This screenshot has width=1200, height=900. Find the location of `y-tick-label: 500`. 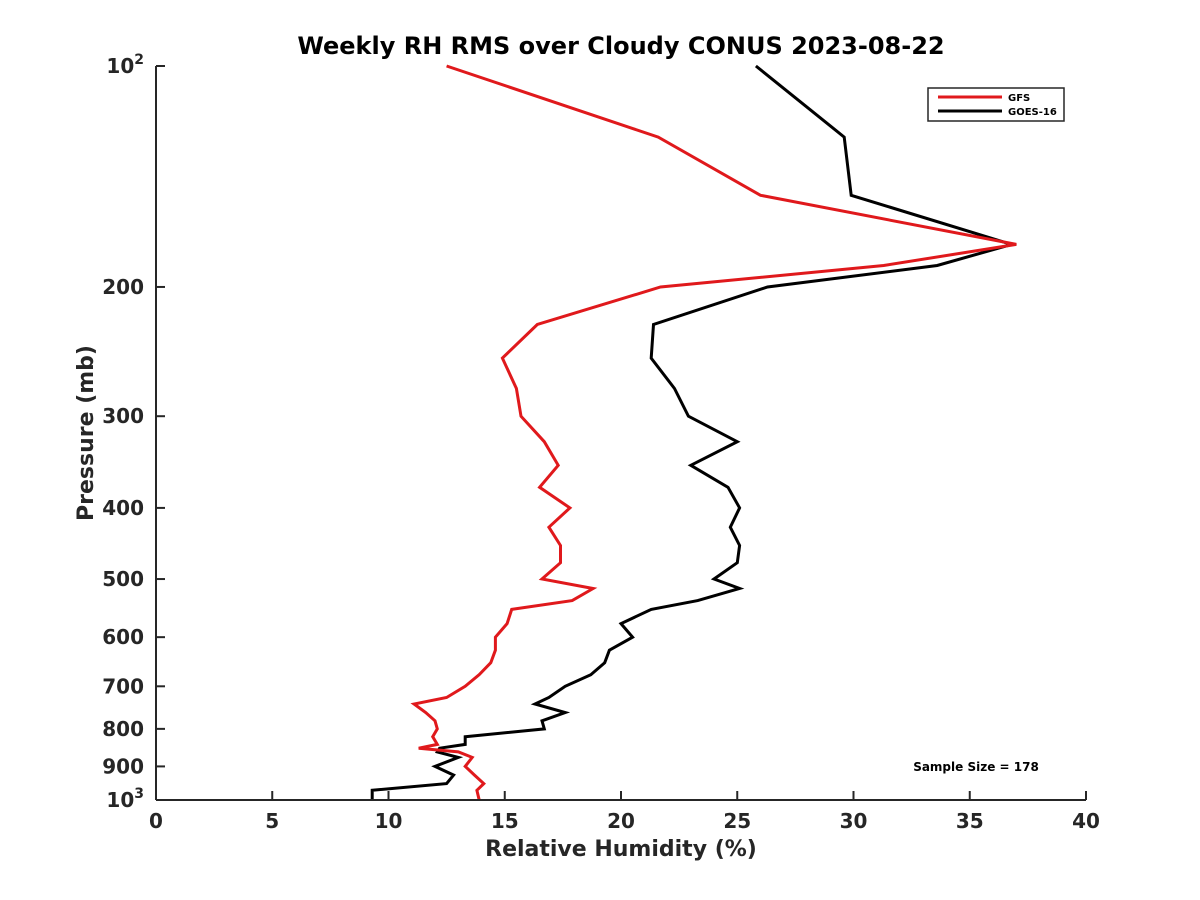

y-tick-label: 500 is located at coordinates (123, 579).